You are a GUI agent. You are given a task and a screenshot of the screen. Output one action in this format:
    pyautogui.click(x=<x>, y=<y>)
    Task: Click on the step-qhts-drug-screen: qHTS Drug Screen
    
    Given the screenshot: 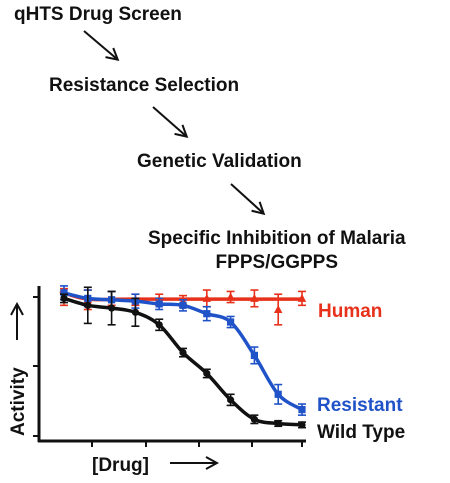 What is the action you would take?
    pyautogui.click(x=98, y=14)
    